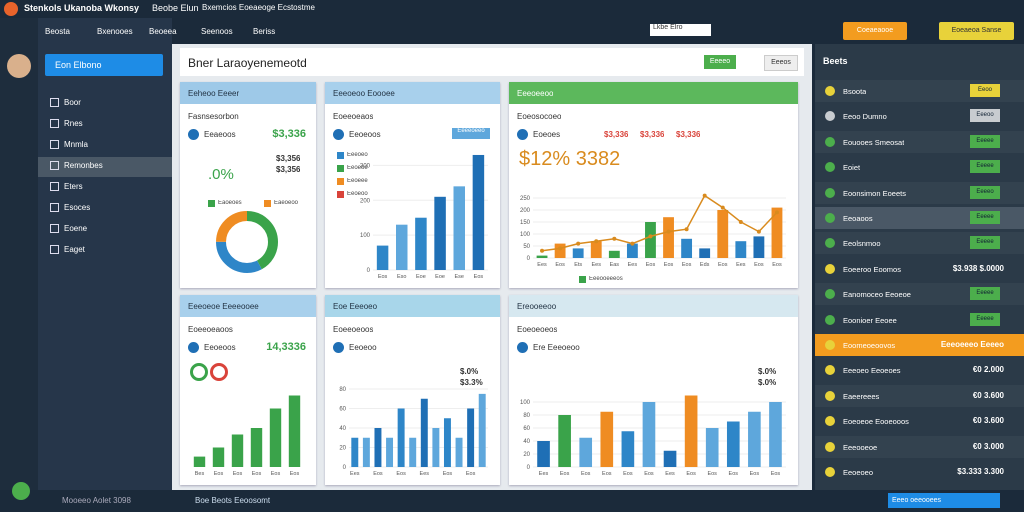 This screenshot has width=1024, height=512. What do you see at coordinates (976, 31) in the screenshot?
I see `user-button: Eoeaeoa Sanse` at bounding box center [976, 31].